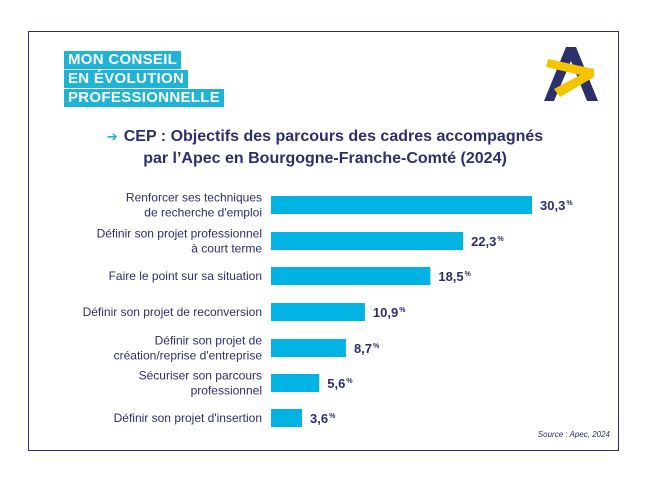 The height and width of the screenshot is (483, 650). What do you see at coordinates (126, 79) in the screenshot?
I see `badge-line-2: en évolution` at bounding box center [126, 79].